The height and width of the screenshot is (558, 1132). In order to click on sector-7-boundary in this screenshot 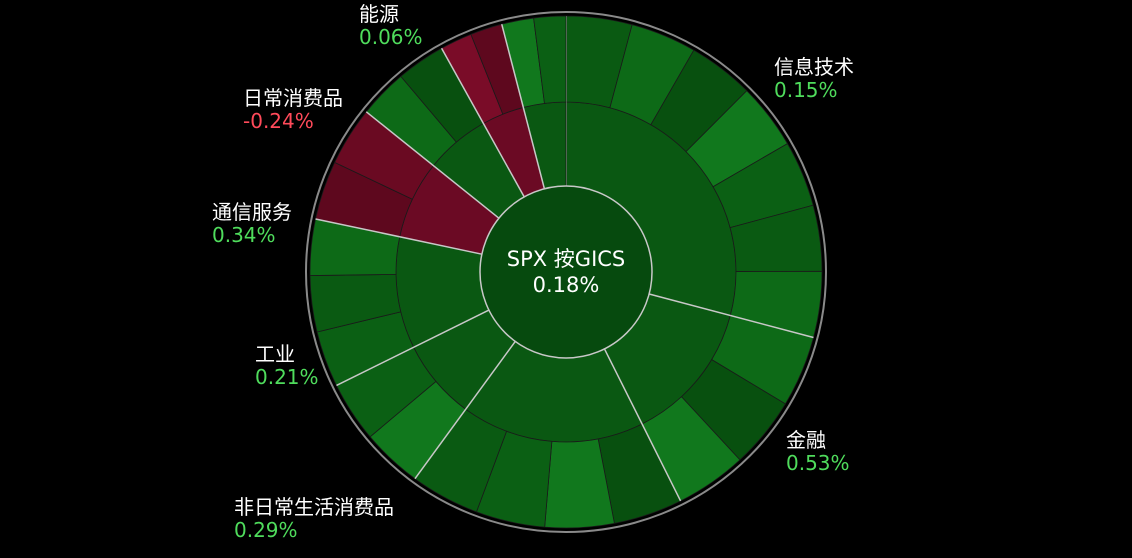, I will do `click(482, 122)`.